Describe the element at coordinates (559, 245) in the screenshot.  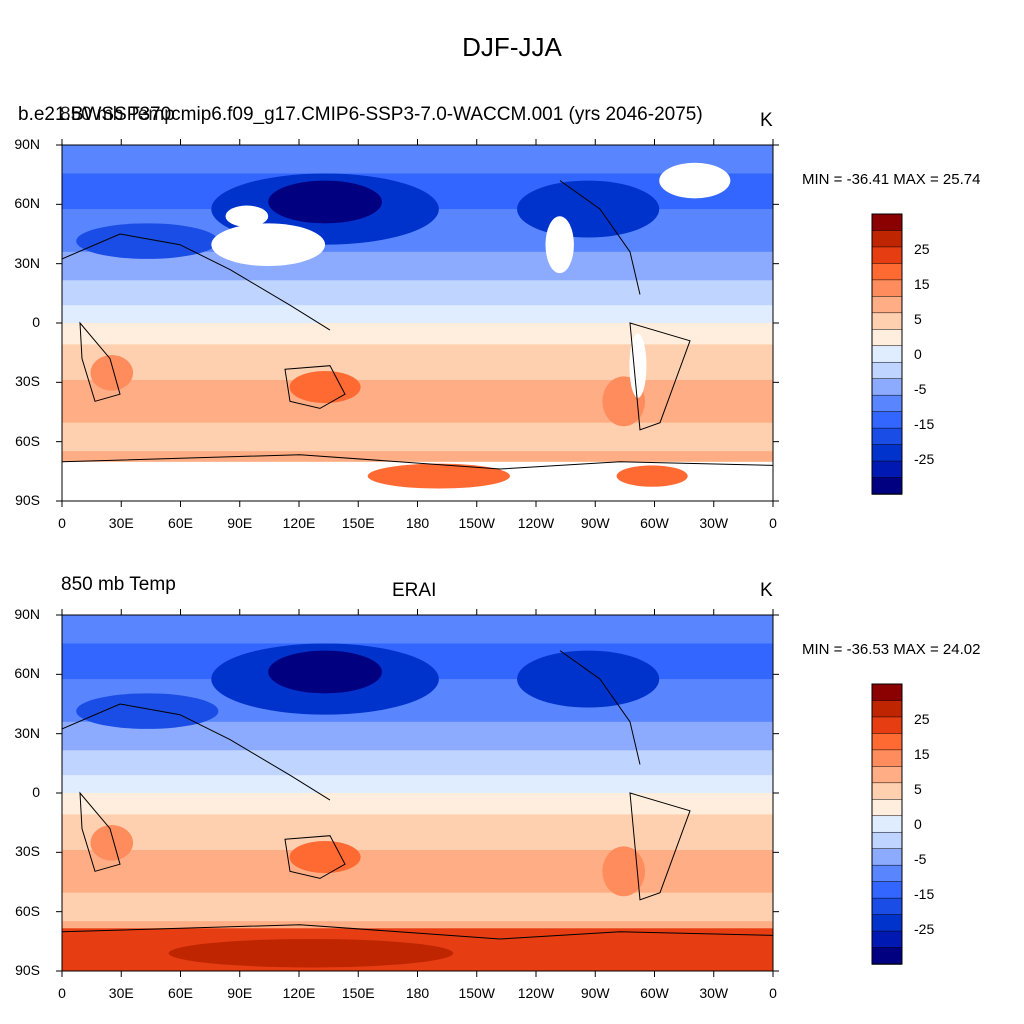
I see `rockies-missing` at that location.